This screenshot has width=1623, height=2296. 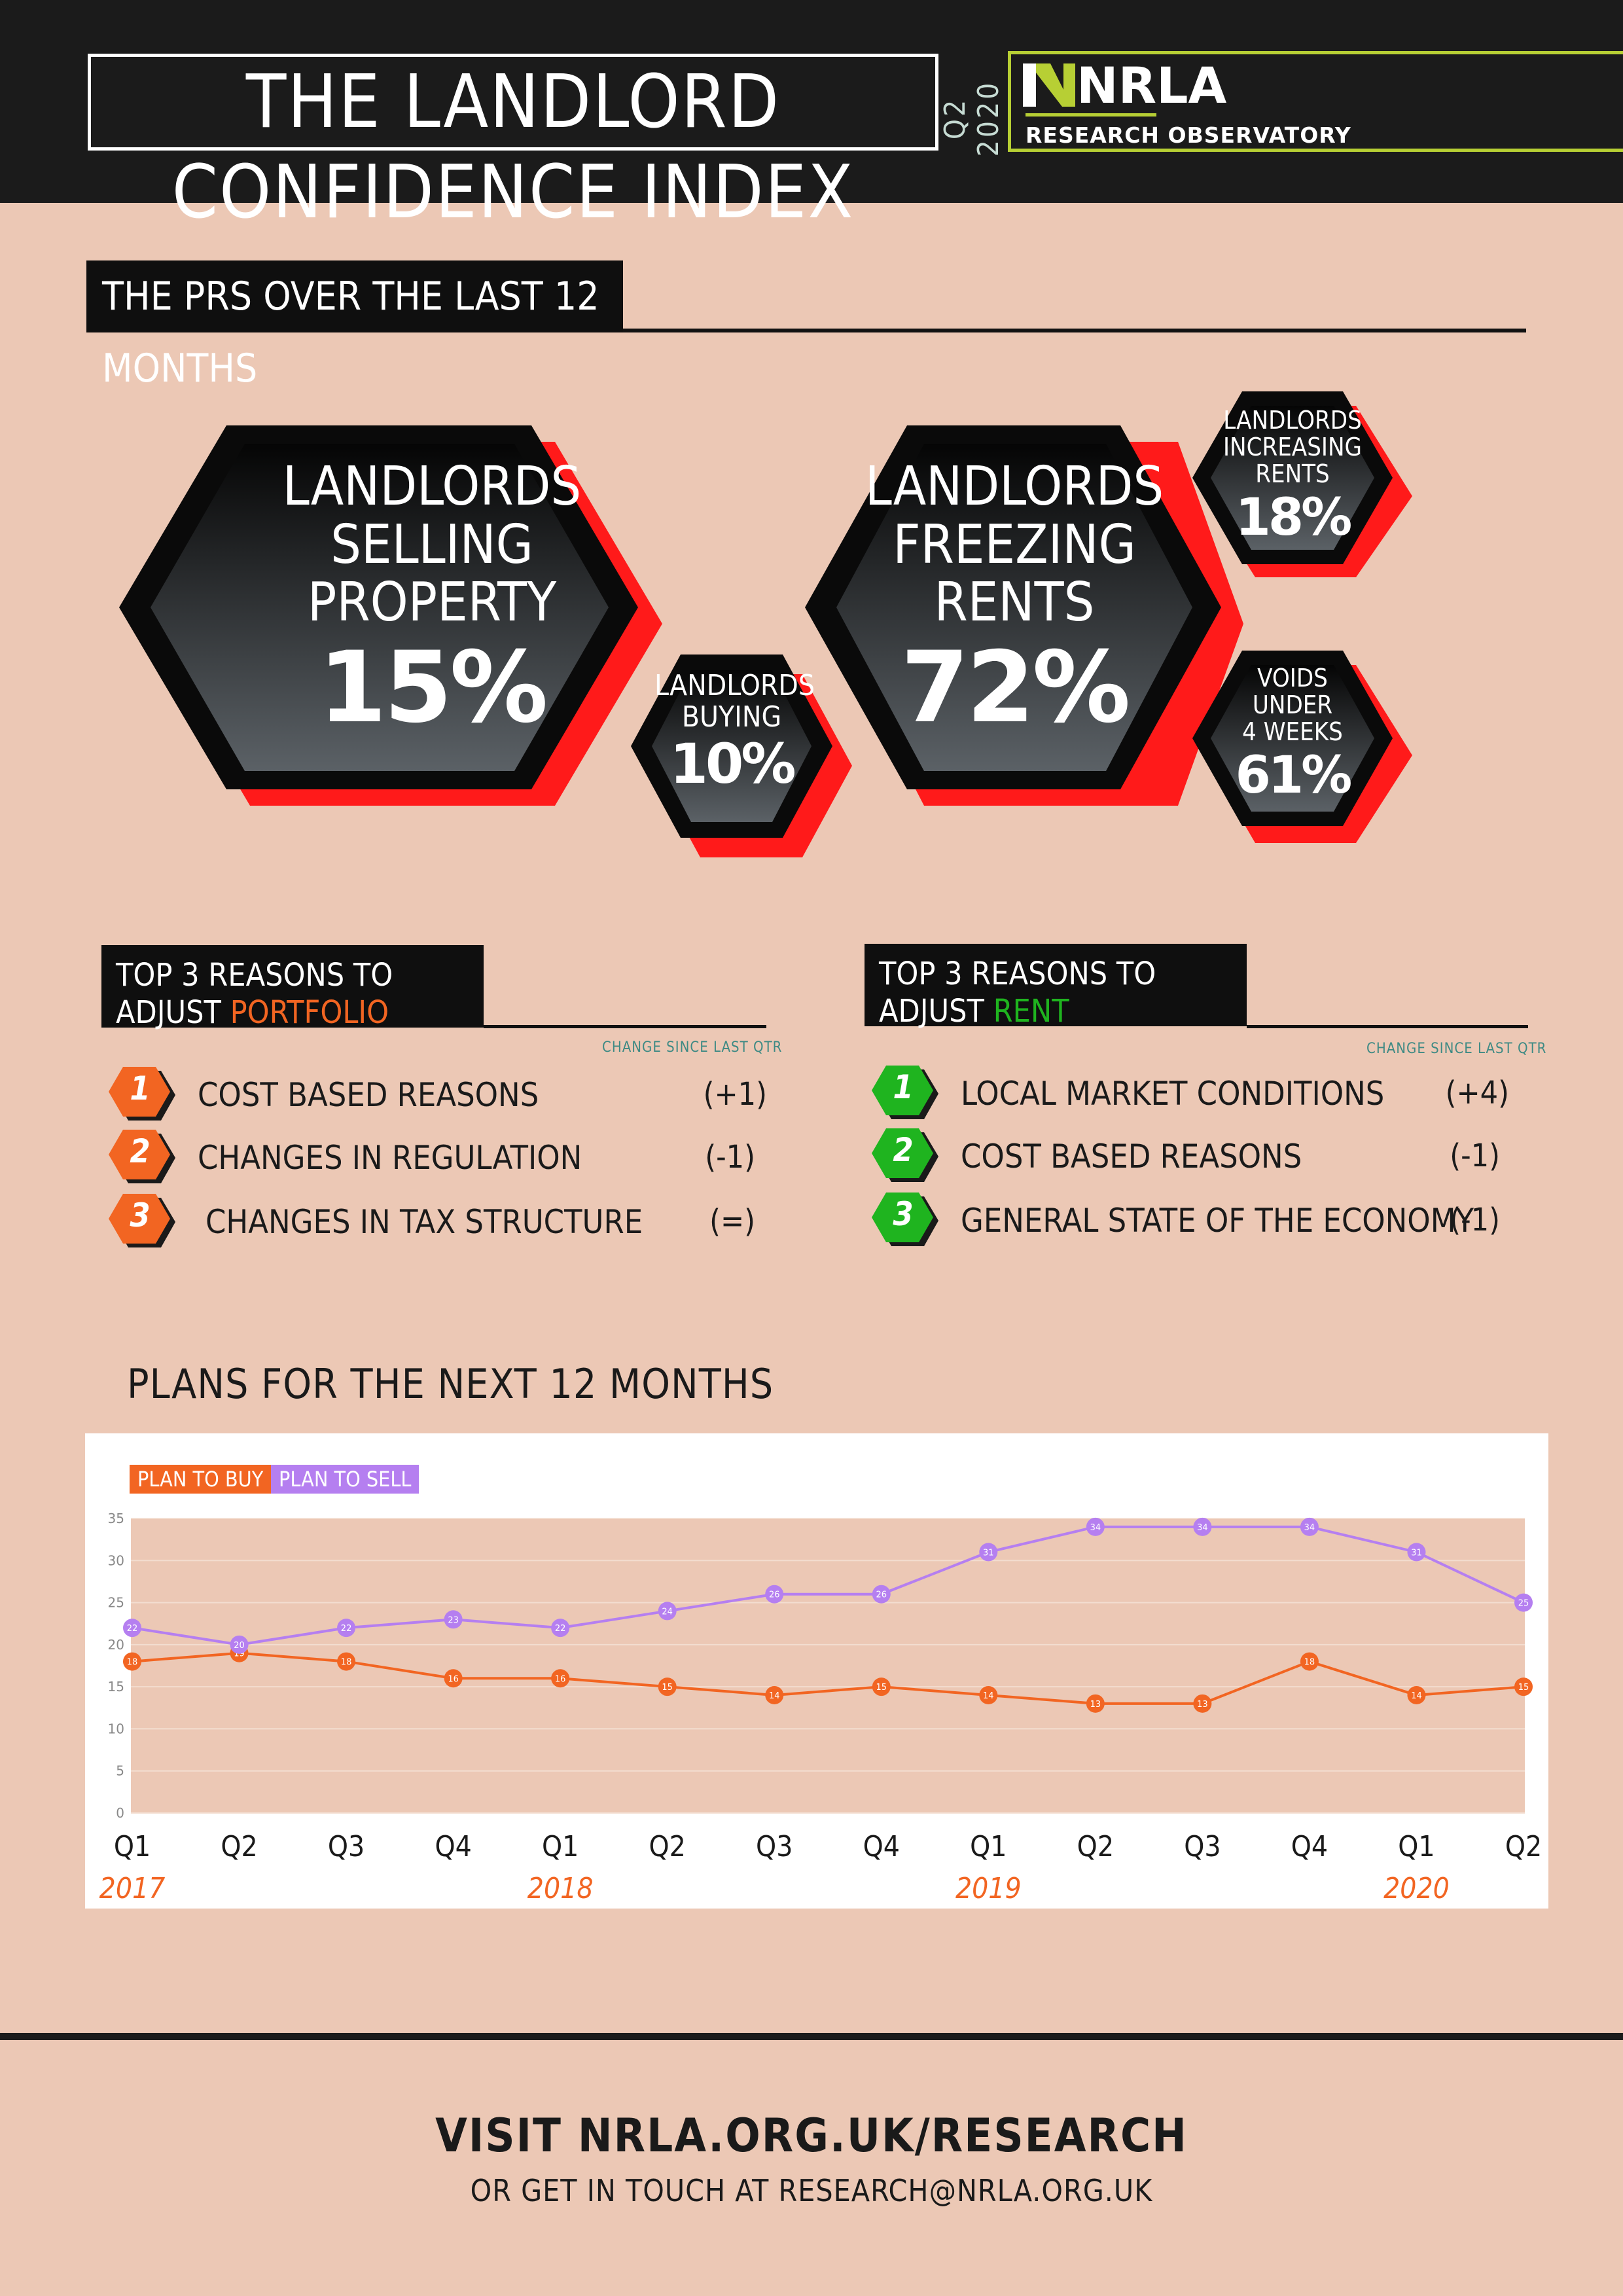 What do you see at coordinates (1031, 1011) in the screenshot?
I see `heading-highlight: RENT` at bounding box center [1031, 1011].